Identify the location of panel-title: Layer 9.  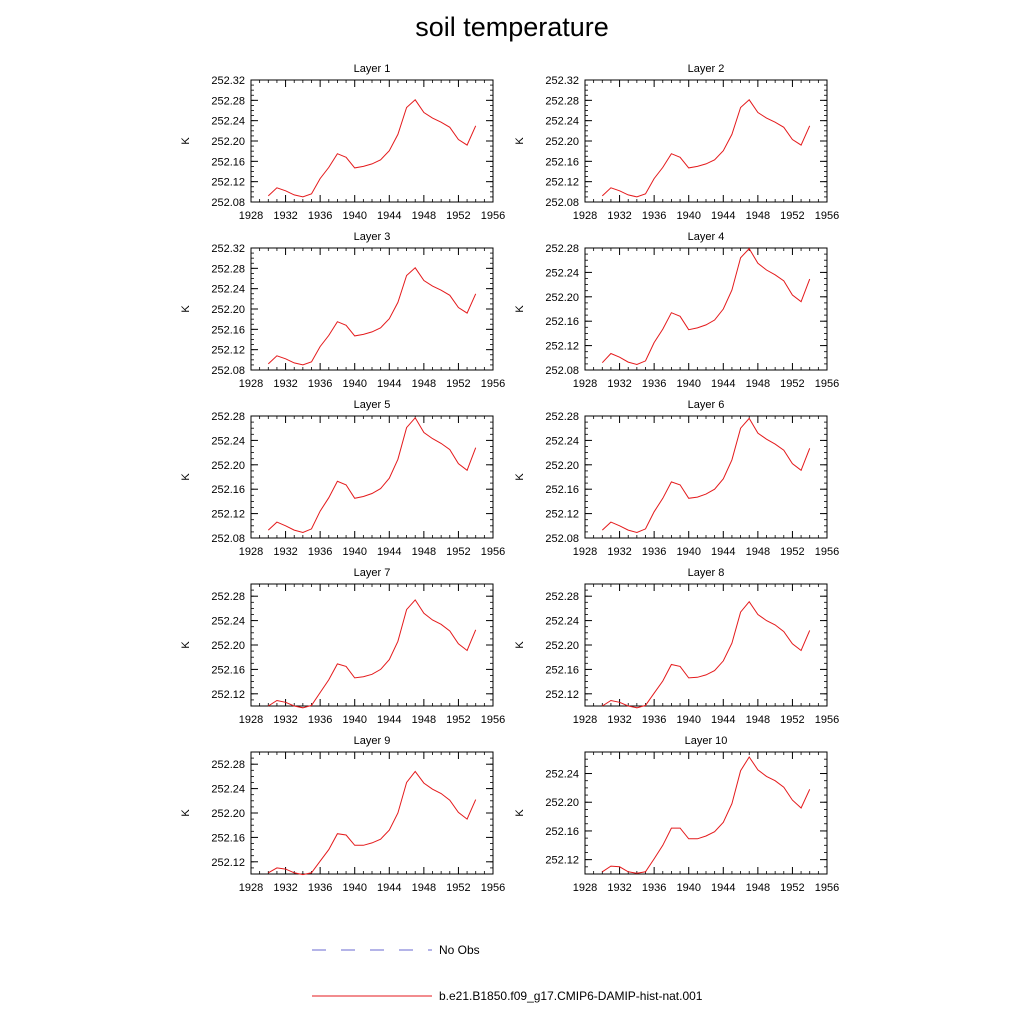
(372, 741).